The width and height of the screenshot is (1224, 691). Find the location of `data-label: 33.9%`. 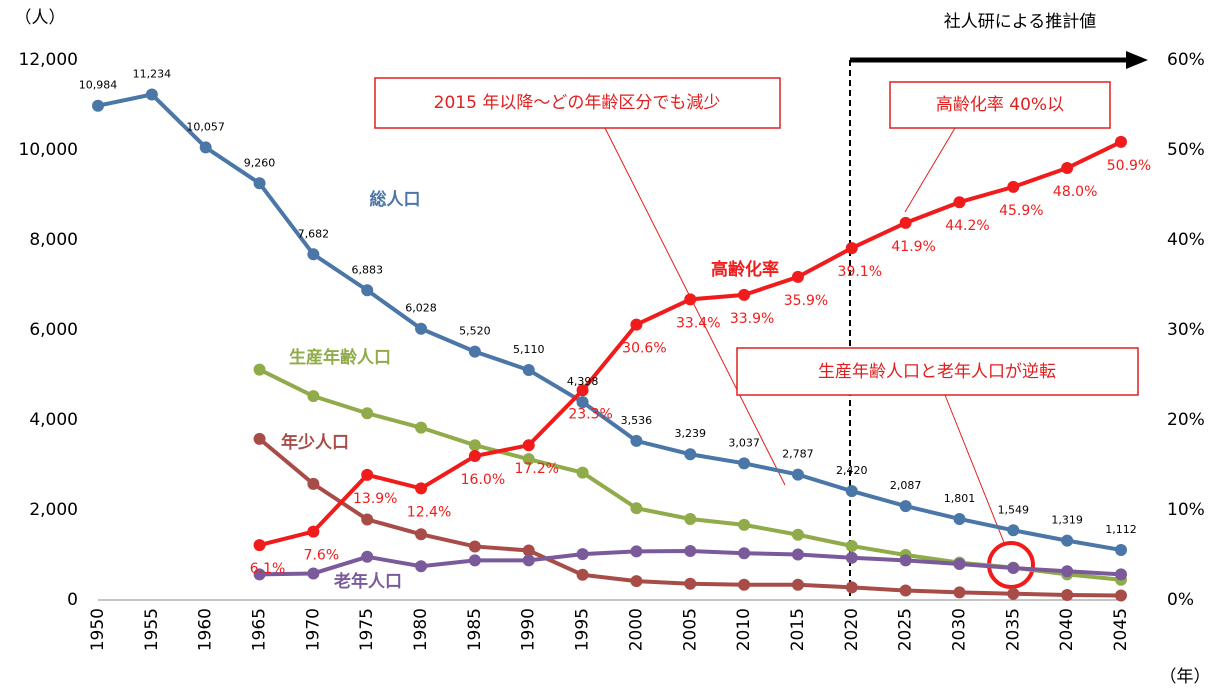

data-label: 33.9% is located at coordinates (752, 319).